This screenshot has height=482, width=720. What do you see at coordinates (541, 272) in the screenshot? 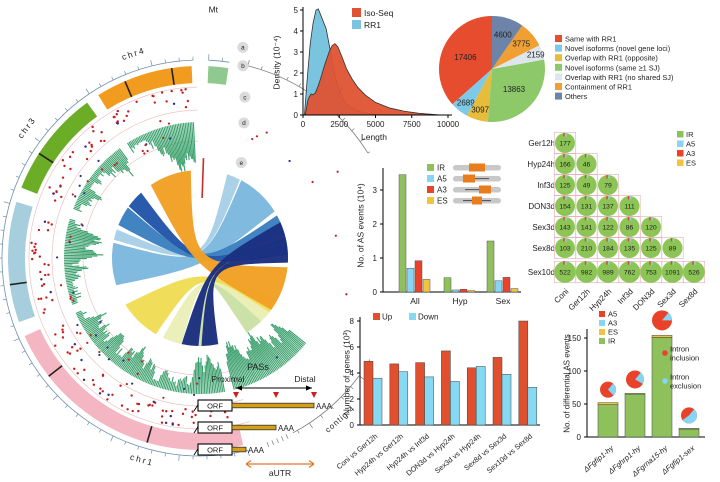
I see `matrix-row-label: Sex10d` at bounding box center [541, 272].